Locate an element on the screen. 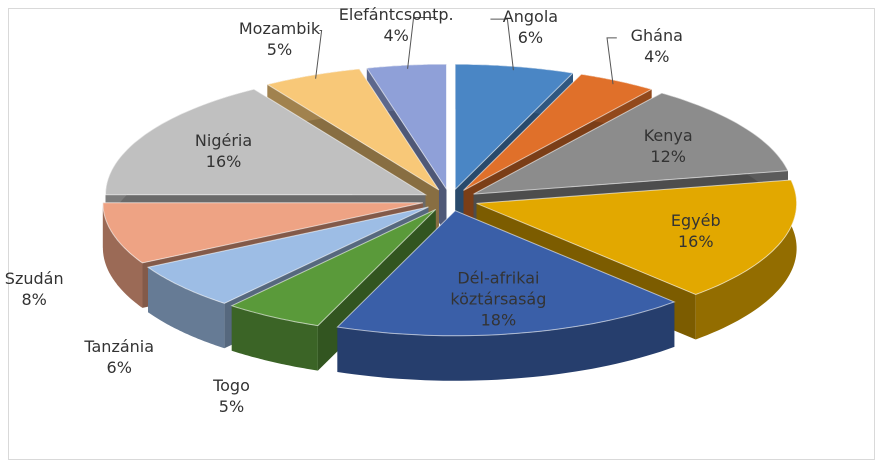 The image size is (883, 468). data-label: Nigéria 16% is located at coordinates (224, 151).